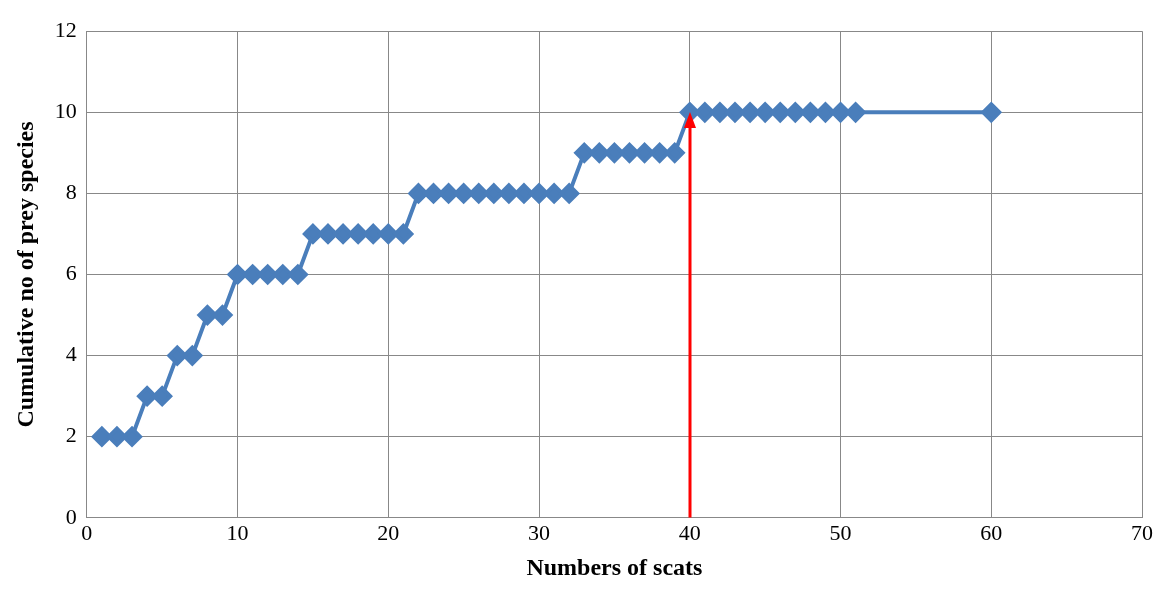 The width and height of the screenshot is (1175, 595). What do you see at coordinates (65, 29) in the screenshot?
I see `y-tick-label: 12` at bounding box center [65, 29].